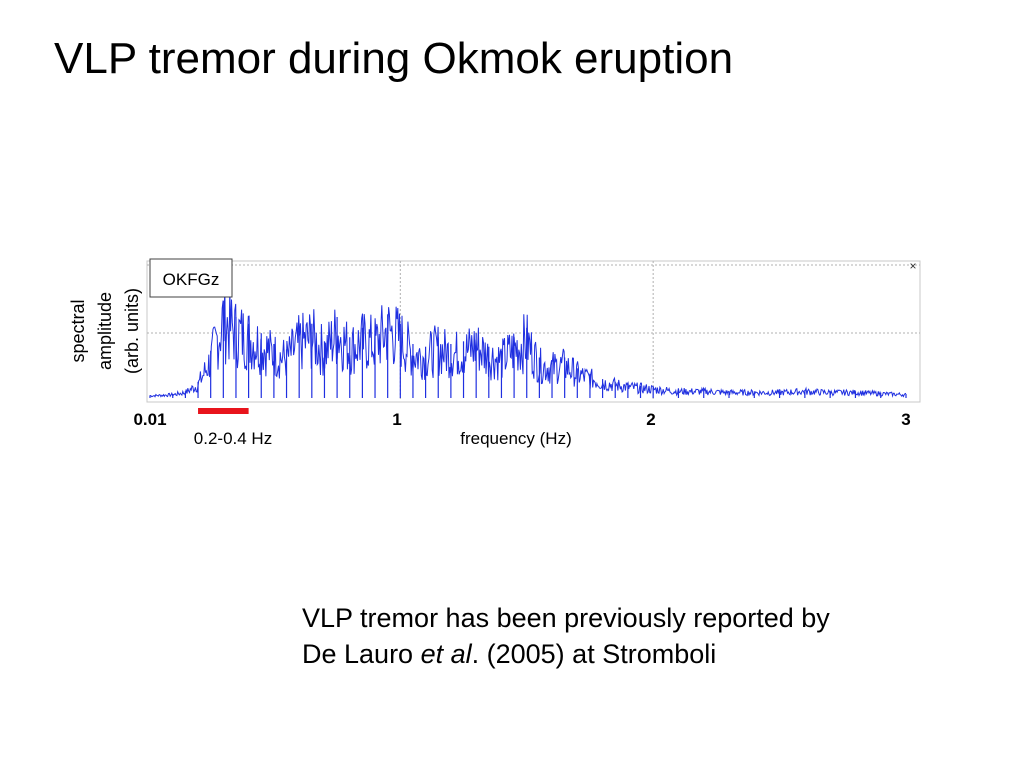  What do you see at coordinates (912, 266) in the screenshot?
I see `close-icon: ×` at bounding box center [912, 266].